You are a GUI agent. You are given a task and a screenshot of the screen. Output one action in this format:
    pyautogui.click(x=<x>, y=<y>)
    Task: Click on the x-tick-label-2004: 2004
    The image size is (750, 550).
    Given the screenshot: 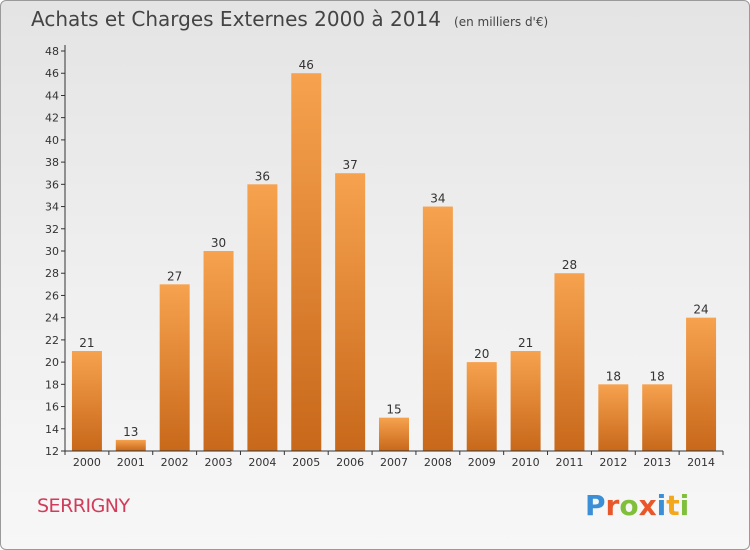 What is the action you would take?
    pyautogui.click(x=262, y=462)
    